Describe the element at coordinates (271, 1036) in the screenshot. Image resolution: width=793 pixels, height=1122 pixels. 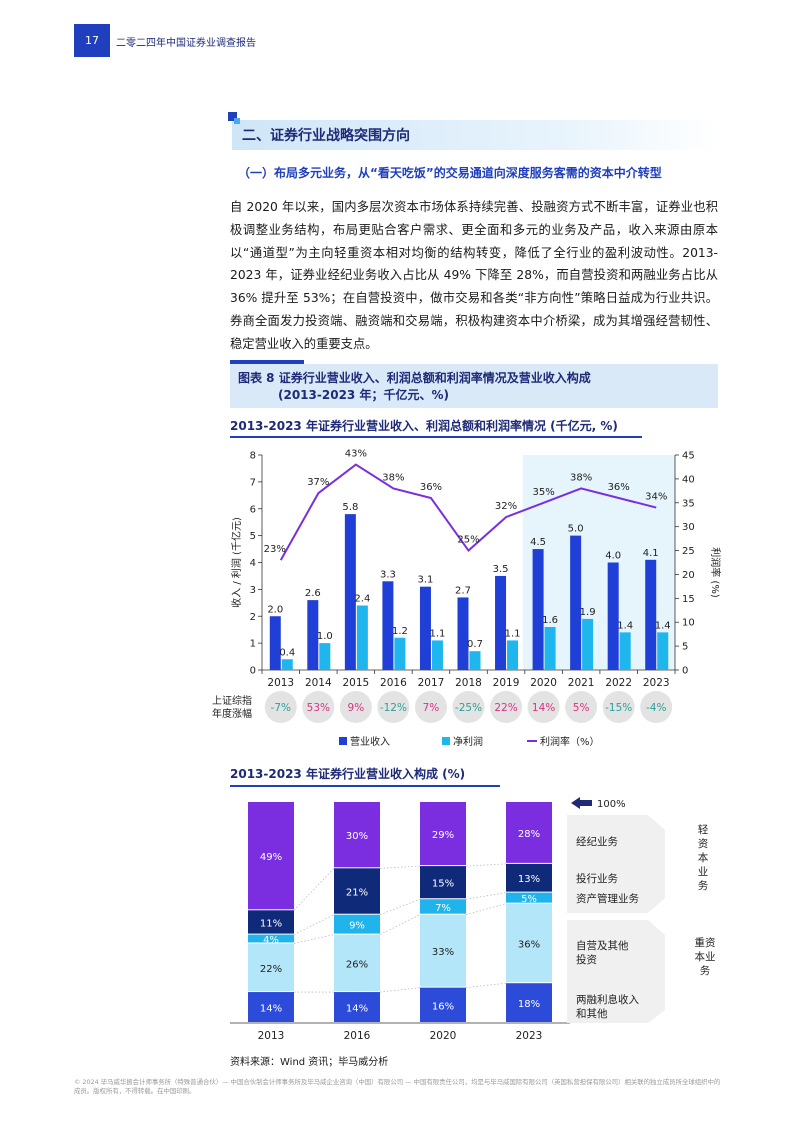
I see `chart2-category-label: 2013` at that location.